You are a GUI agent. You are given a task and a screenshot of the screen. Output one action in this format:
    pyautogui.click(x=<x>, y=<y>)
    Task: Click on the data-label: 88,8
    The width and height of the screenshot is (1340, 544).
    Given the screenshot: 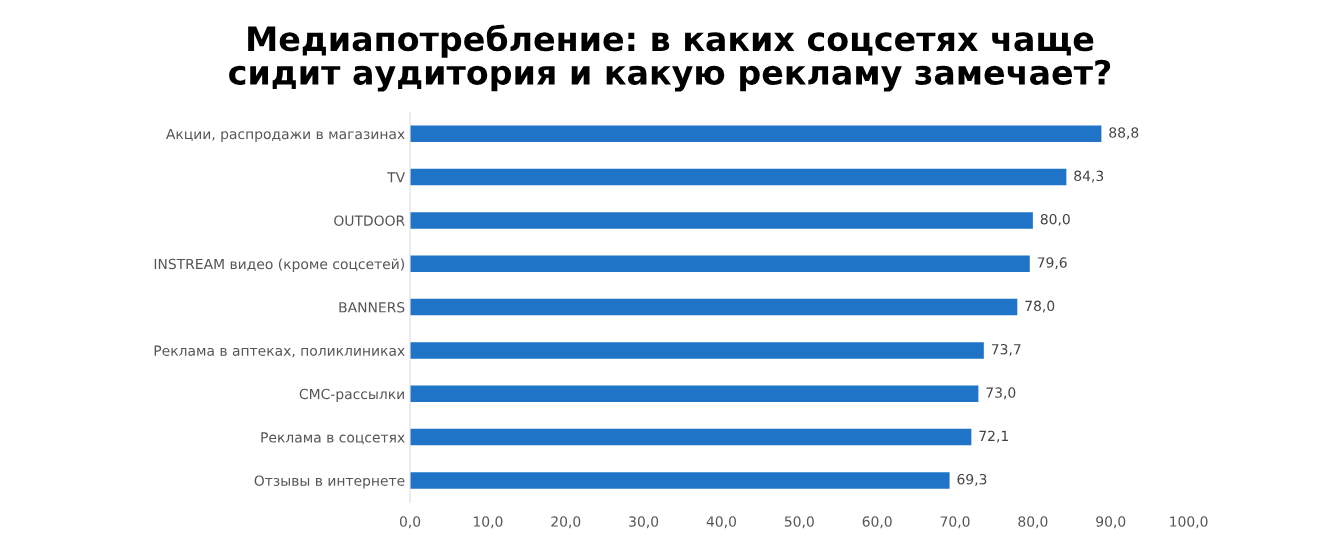 What is the action you would take?
    pyautogui.click(x=1124, y=133)
    